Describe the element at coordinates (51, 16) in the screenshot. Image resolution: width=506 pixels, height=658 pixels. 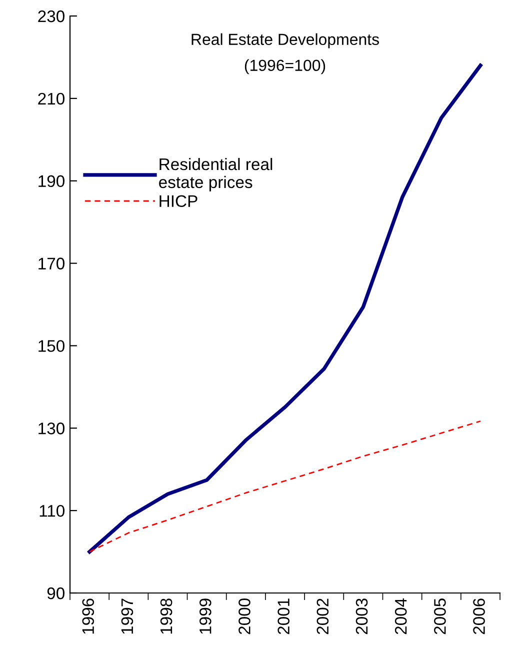
I see `y-tick-label: 230` at that location.